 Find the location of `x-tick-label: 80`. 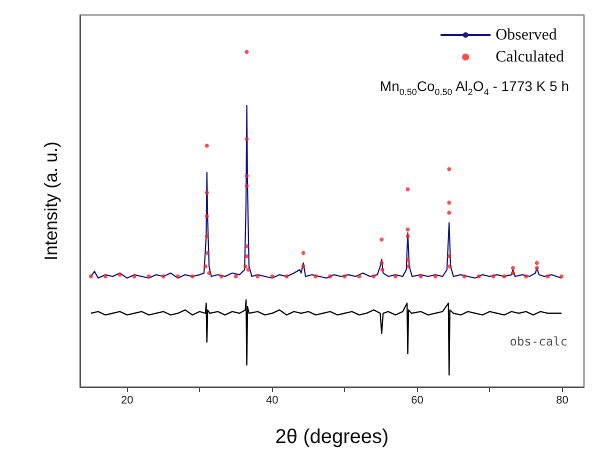

x-tick-label: 80 is located at coordinates (562, 400).